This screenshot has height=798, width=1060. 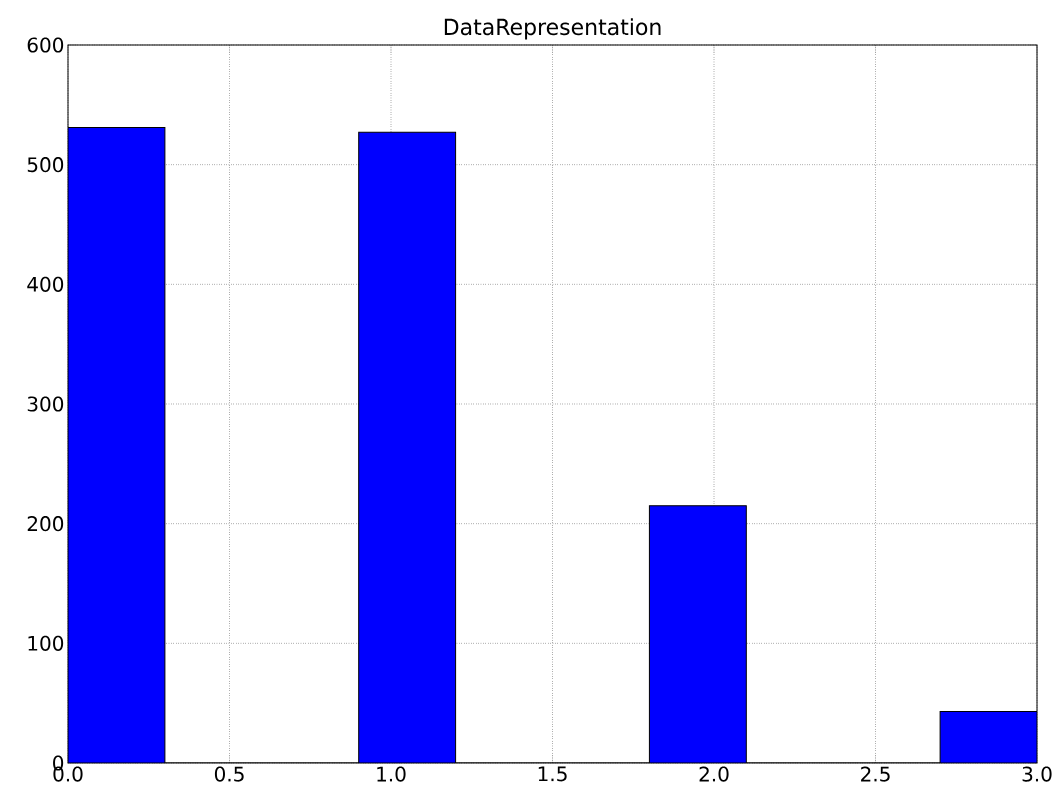 What do you see at coordinates (391, 774) in the screenshot?
I see `x-tick-label: 1.0` at bounding box center [391, 774].